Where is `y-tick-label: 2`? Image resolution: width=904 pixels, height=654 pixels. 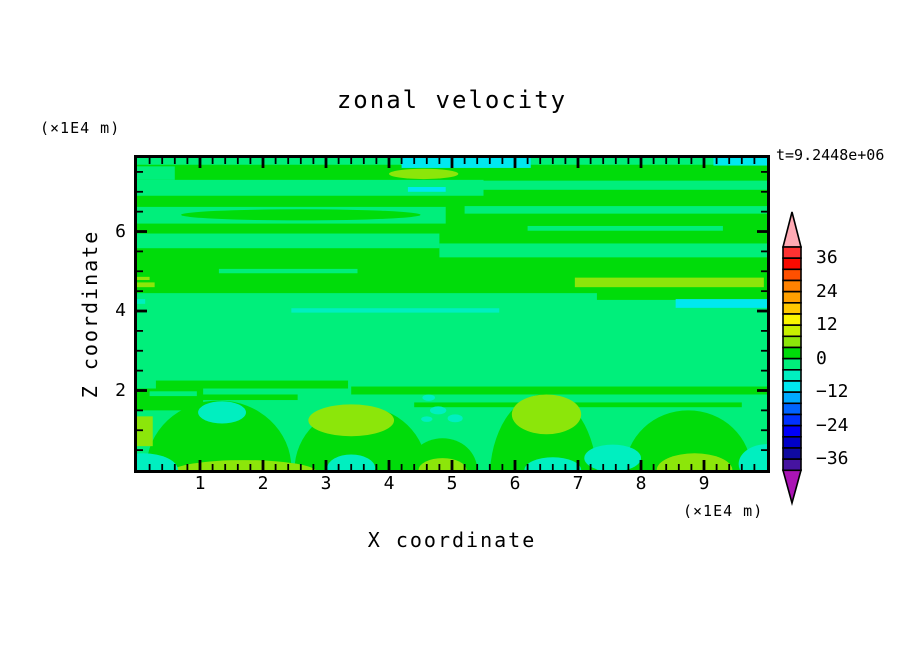 y-tick-label: 2 is located at coordinates (120, 390).